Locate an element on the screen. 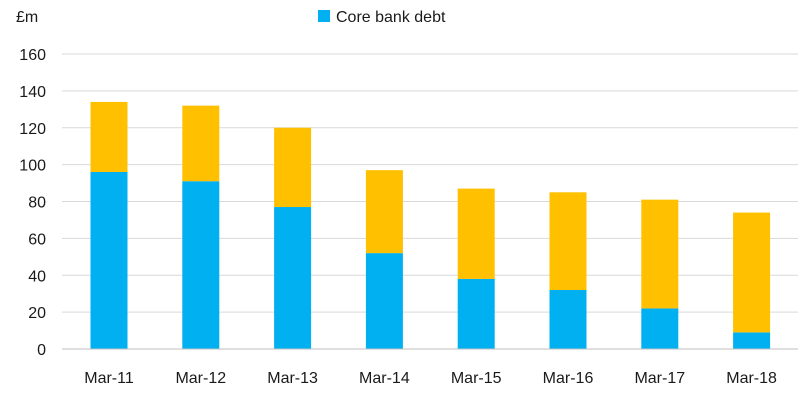 The width and height of the screenshot is (800, 405). y-tick-label: 80 is located at coordinates (37, 203).